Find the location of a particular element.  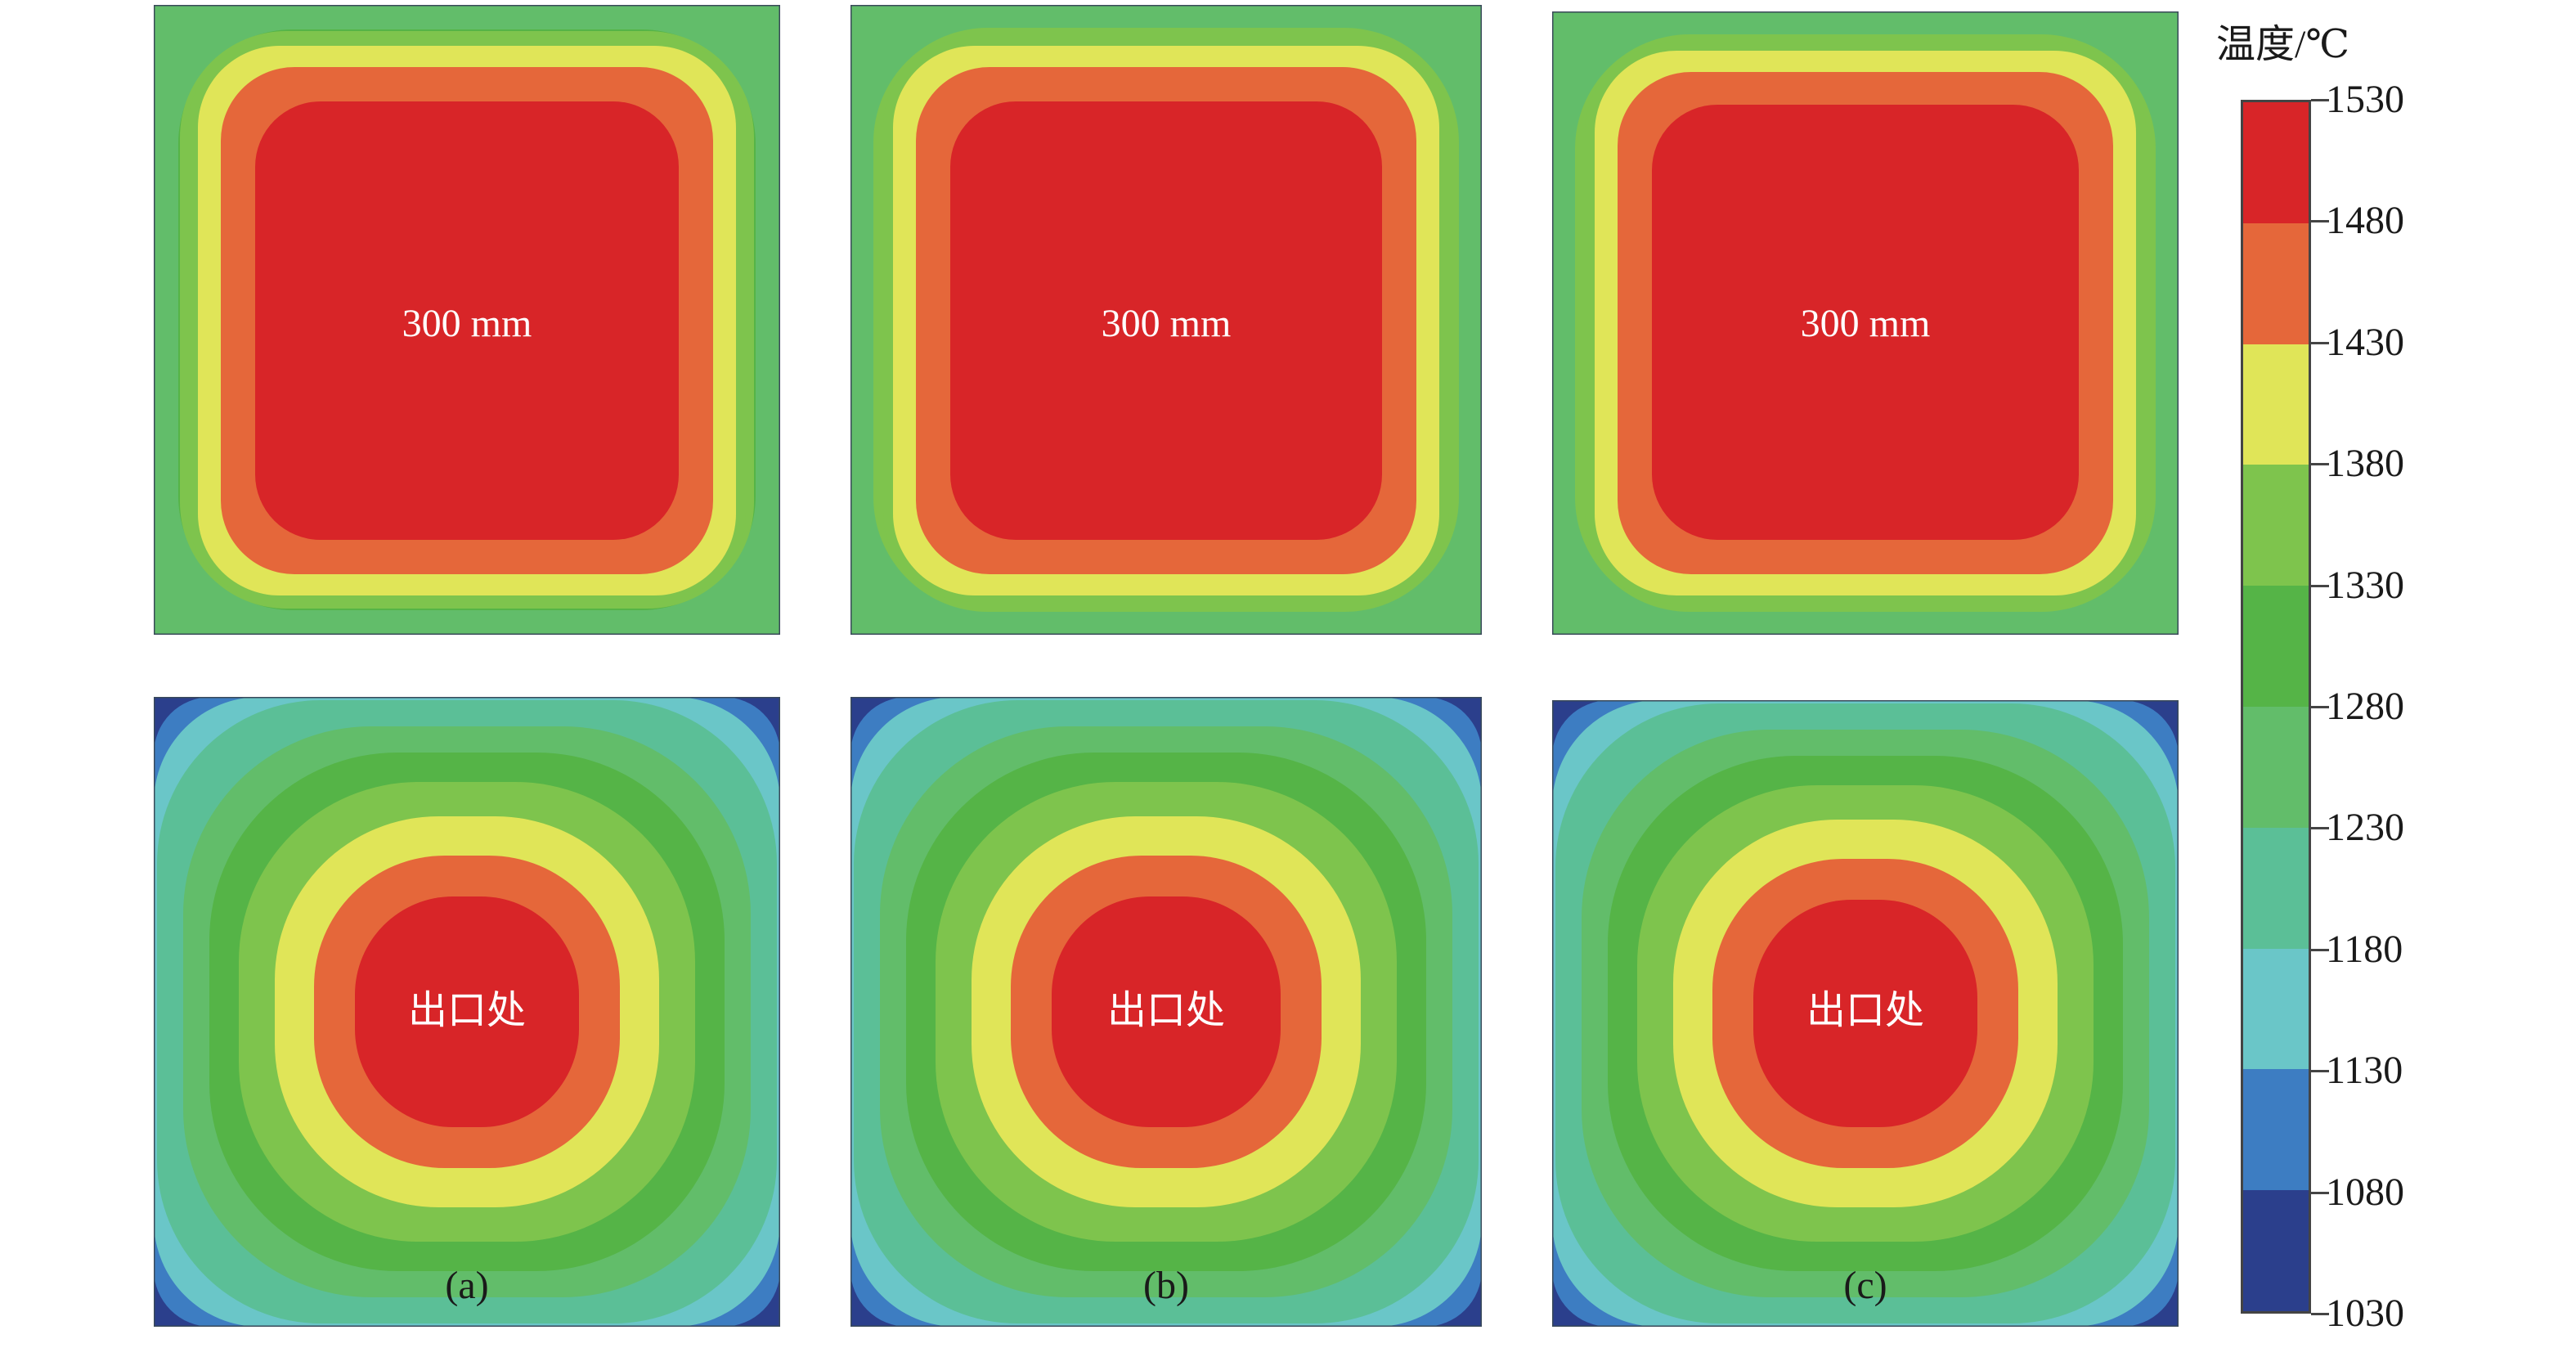

caption-c: (c) is located at coordinates (1865, 1285).